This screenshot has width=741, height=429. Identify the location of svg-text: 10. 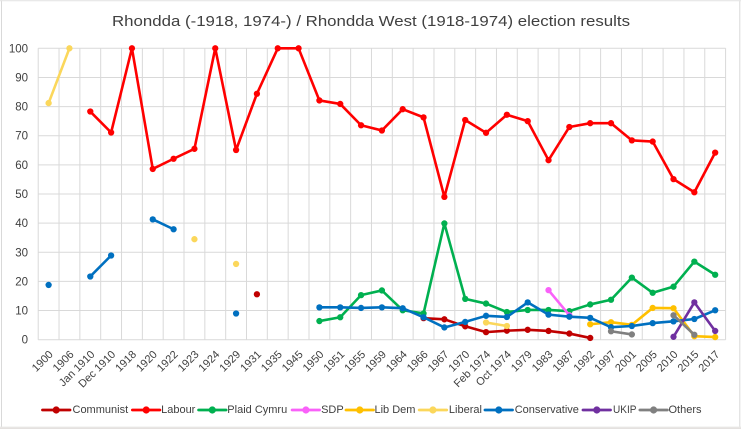
(21, 312).